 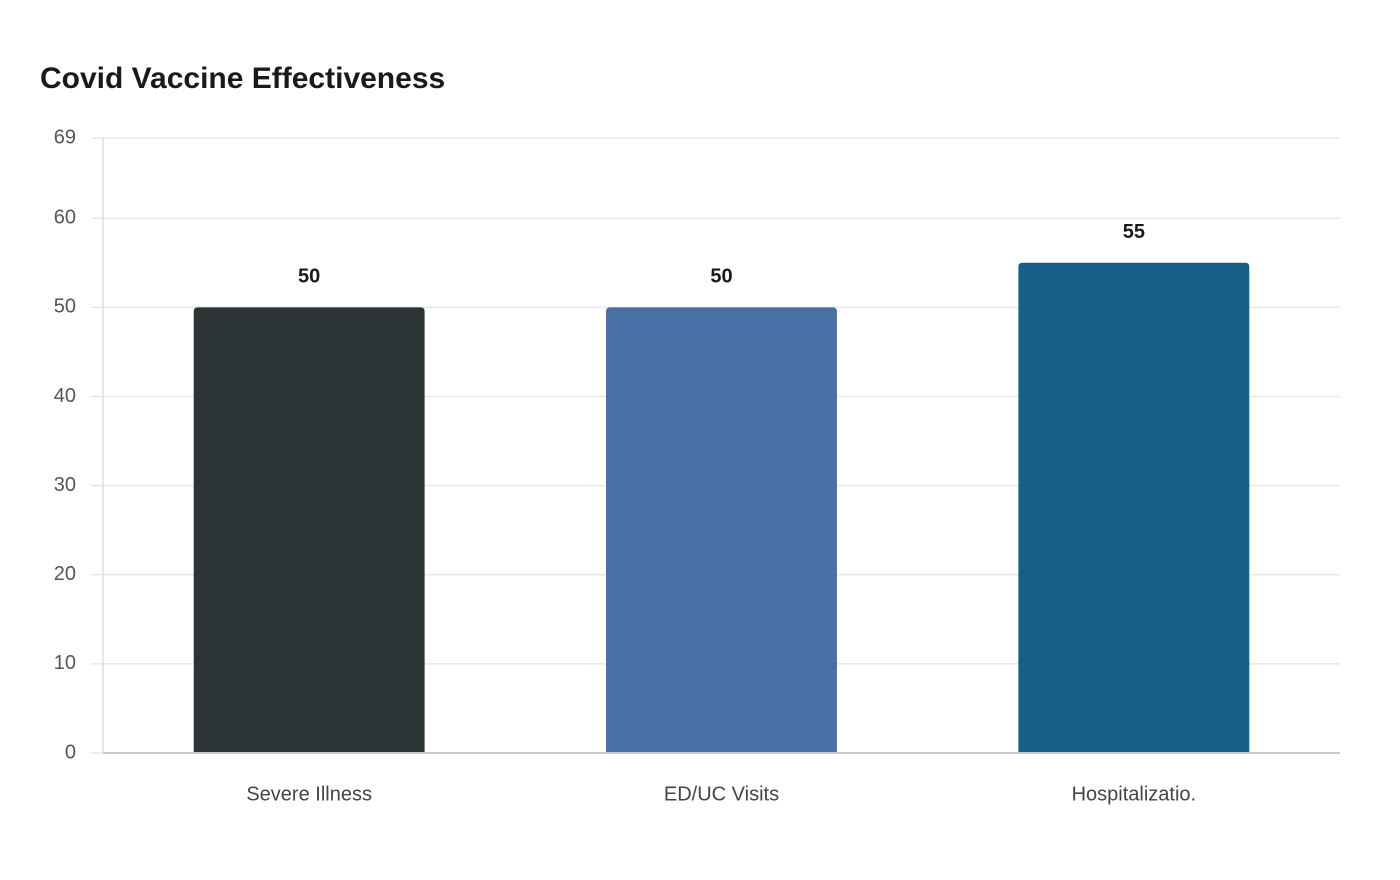 What do you see at coordinates (721, 794) in the screenshot?
I see `x-tick-label: ED/UC Visits` at bounding box center [721, 794].